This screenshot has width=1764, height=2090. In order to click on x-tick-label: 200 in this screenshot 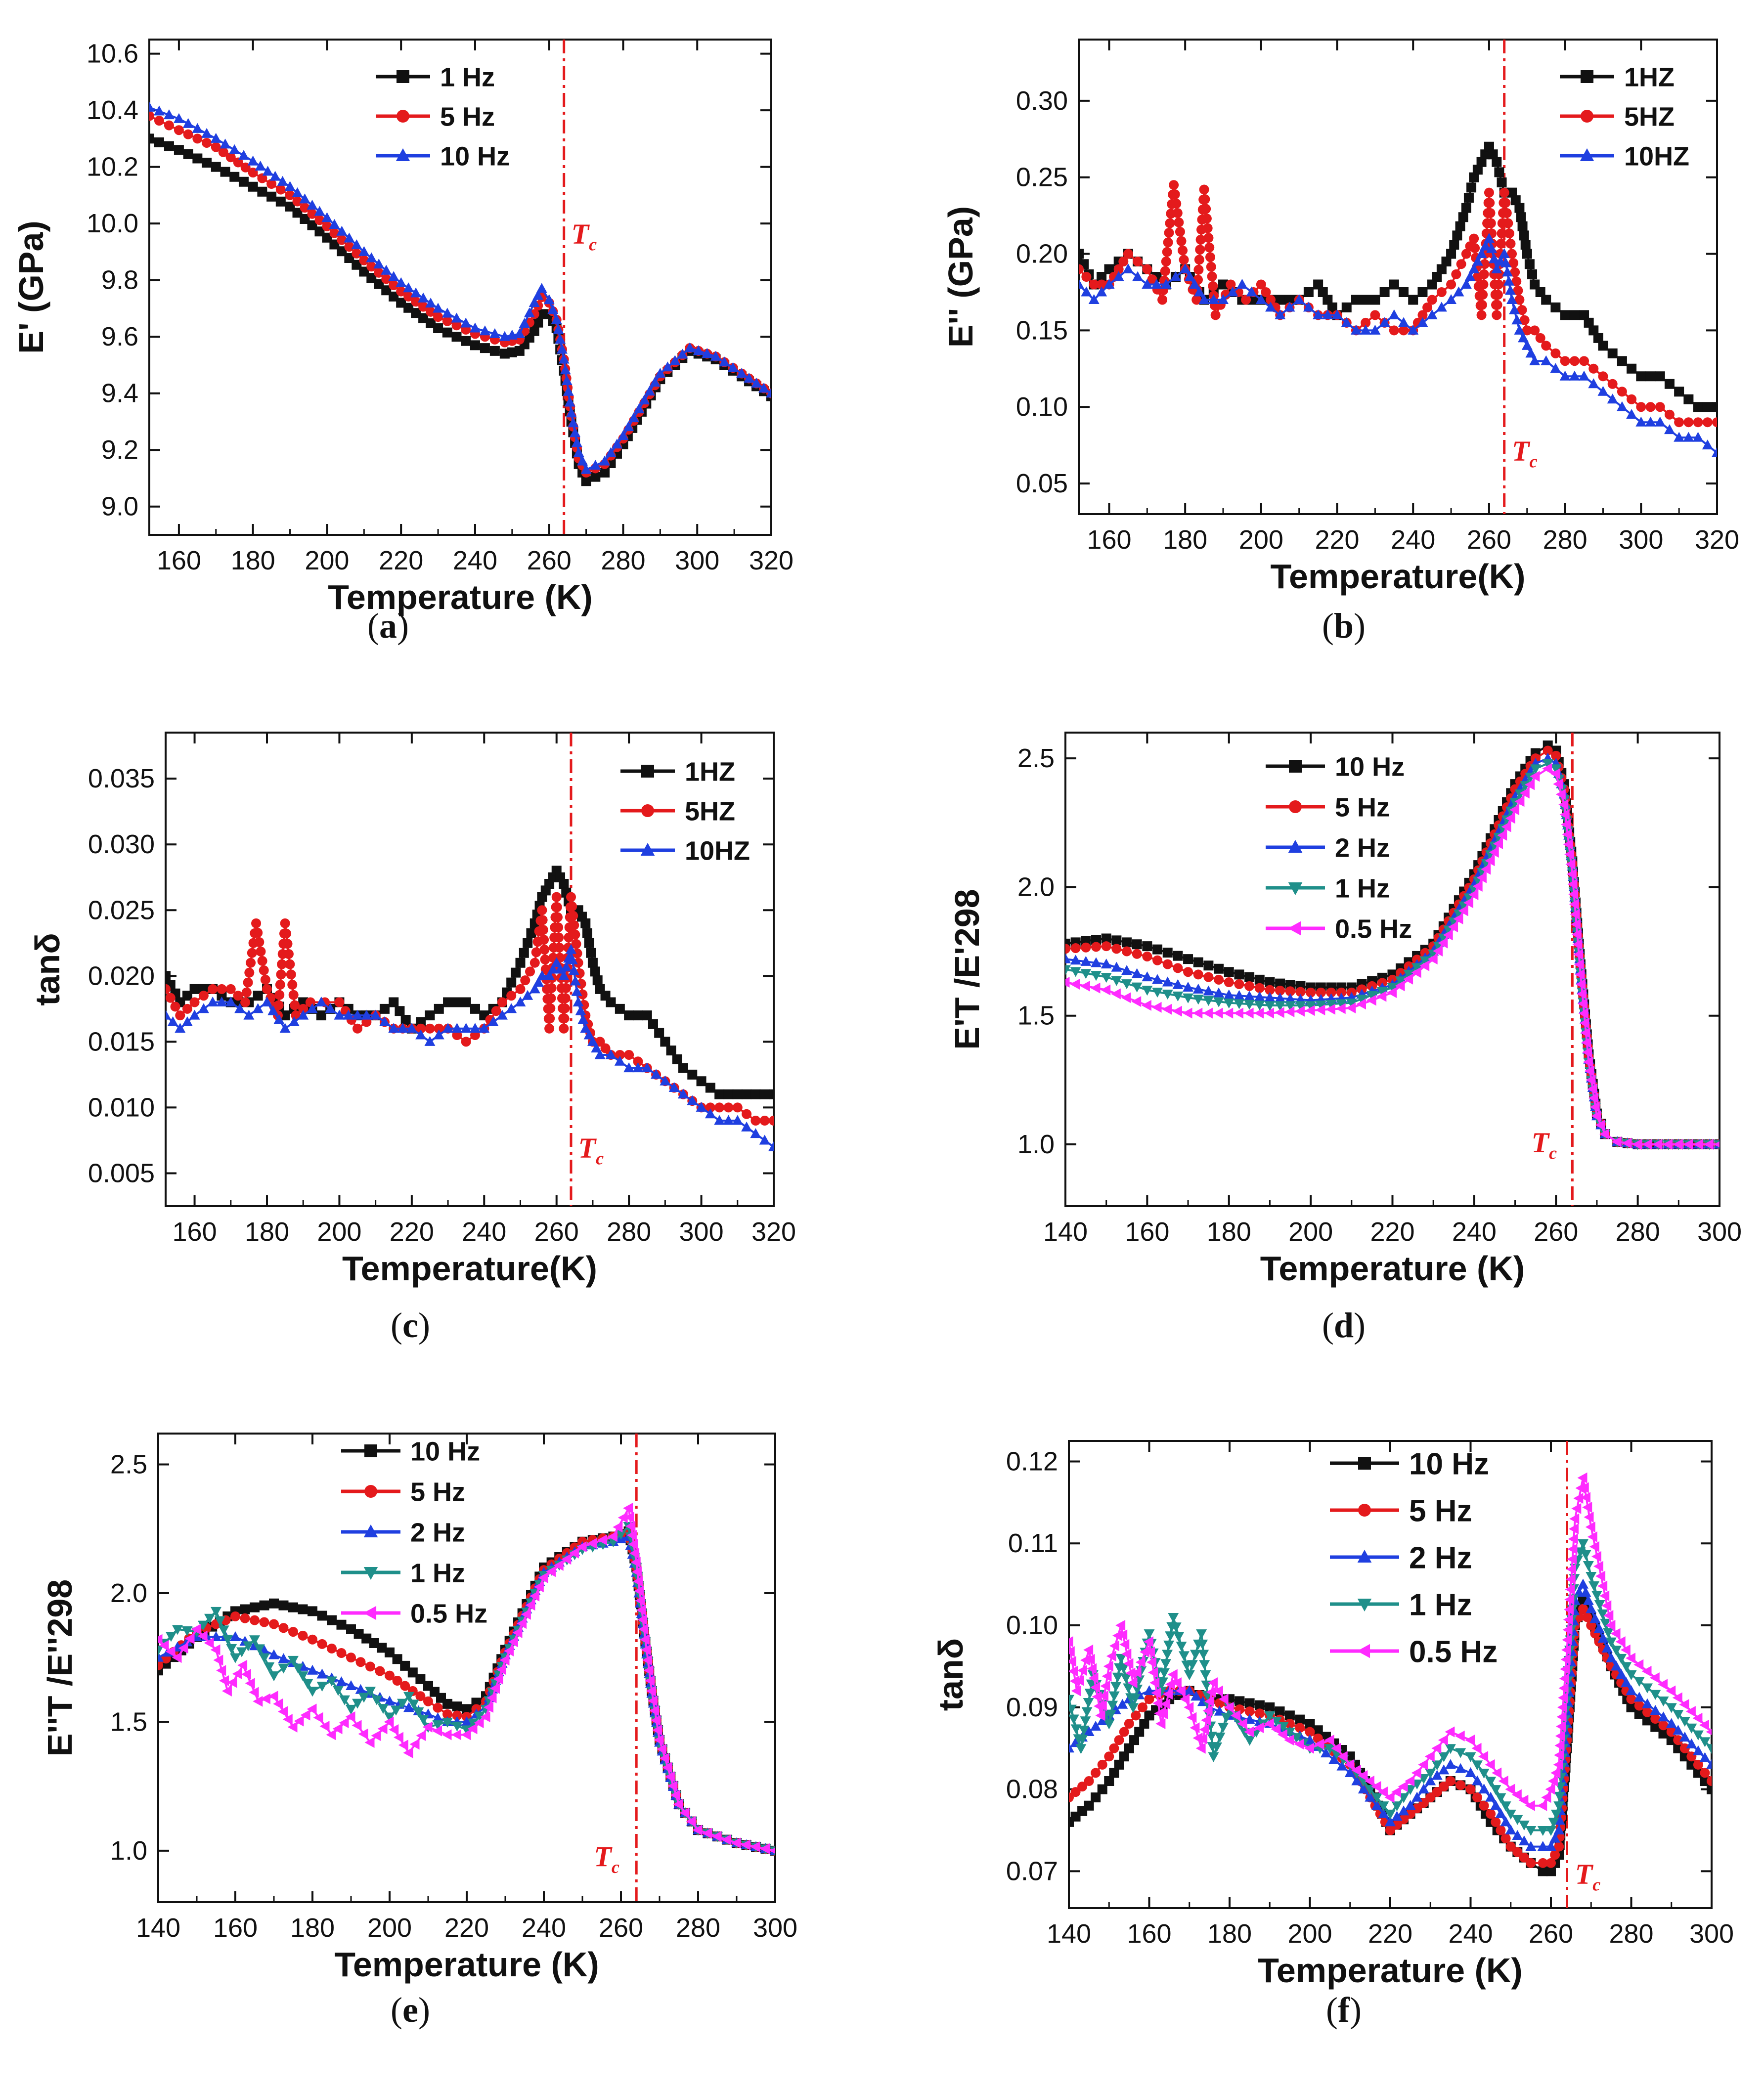, I will do `click(389, 1928)`.